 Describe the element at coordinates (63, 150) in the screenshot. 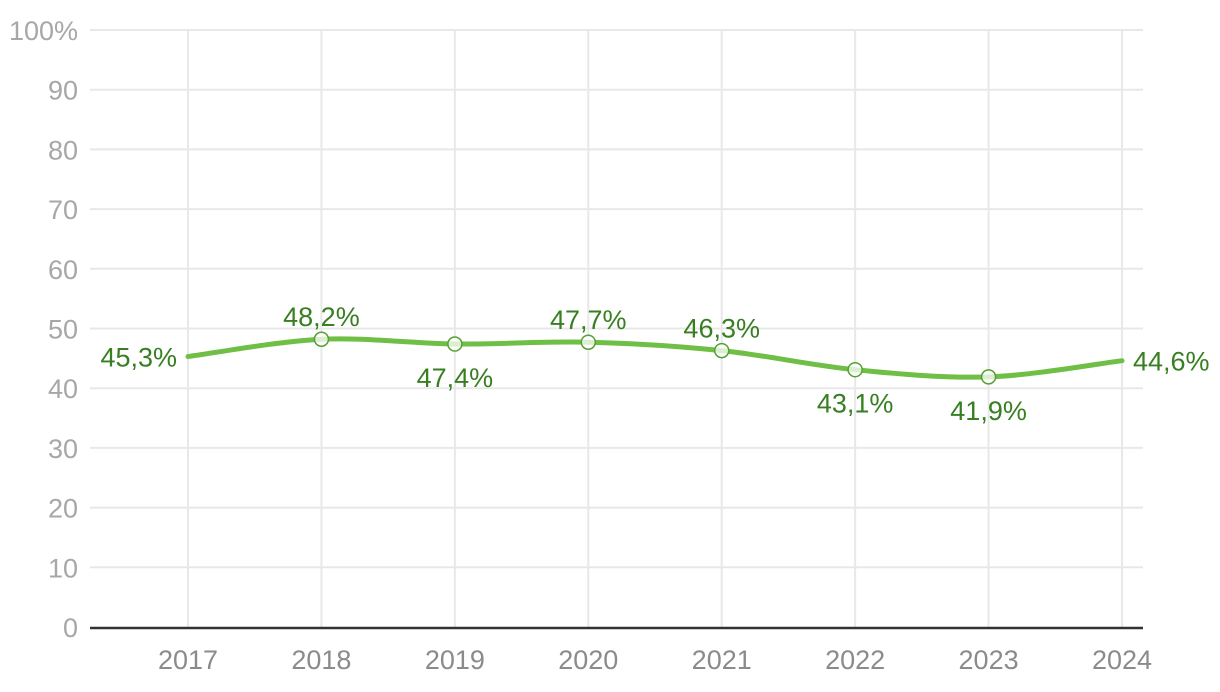

I see `y-axis-tick-label: 80` at that location.